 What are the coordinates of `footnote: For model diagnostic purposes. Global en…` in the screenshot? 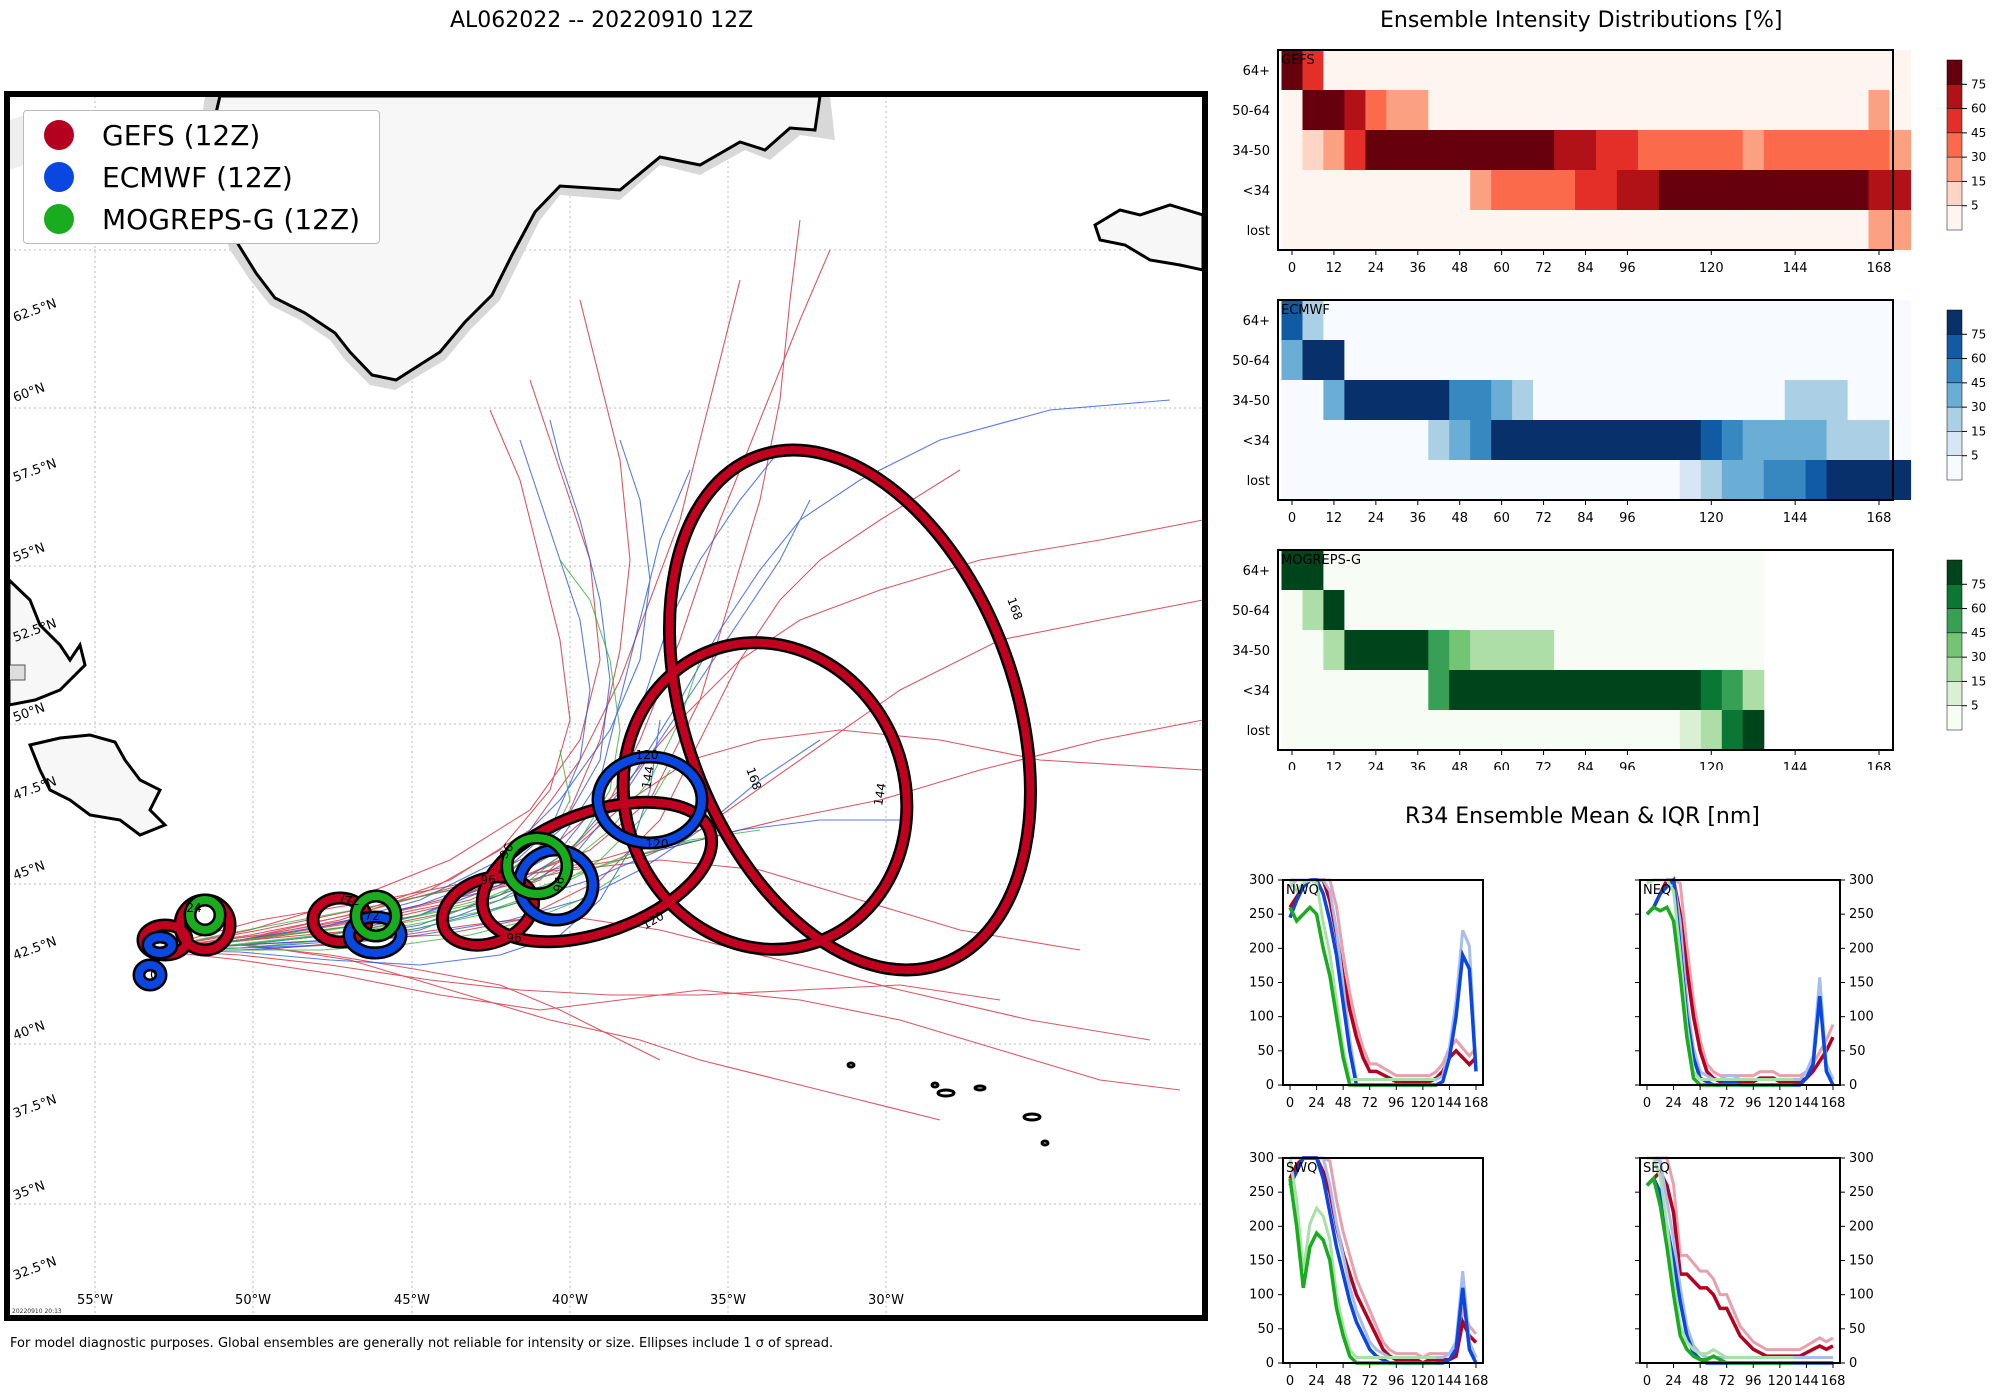 It's located at (422, 1343).